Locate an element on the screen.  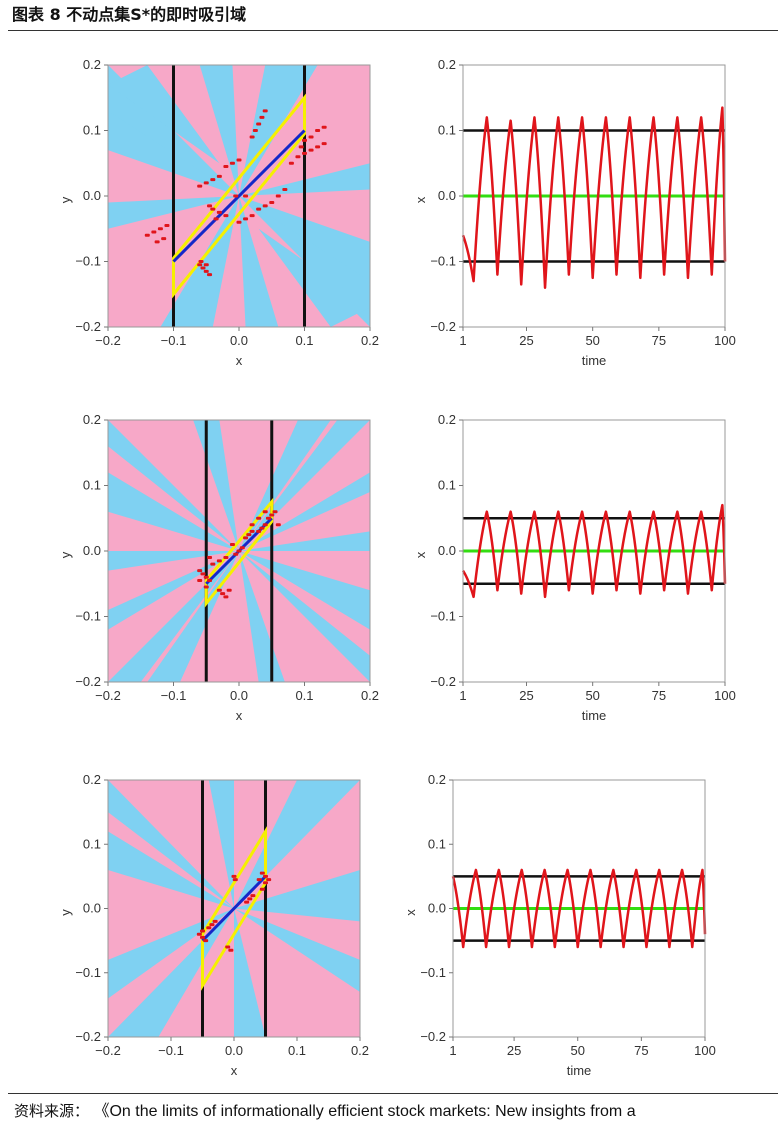
x-tick-label: 75 is located at coordinates (659, 340).